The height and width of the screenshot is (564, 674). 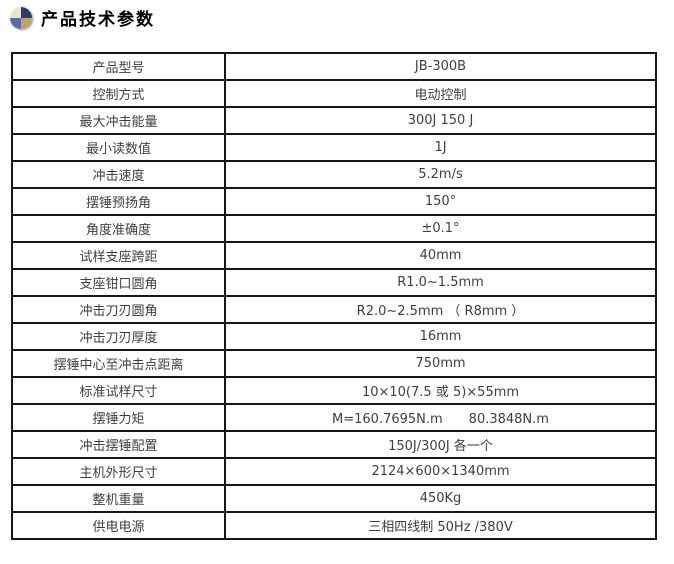 I want to click on pie-chart-icon, so click(x=21, y=17).